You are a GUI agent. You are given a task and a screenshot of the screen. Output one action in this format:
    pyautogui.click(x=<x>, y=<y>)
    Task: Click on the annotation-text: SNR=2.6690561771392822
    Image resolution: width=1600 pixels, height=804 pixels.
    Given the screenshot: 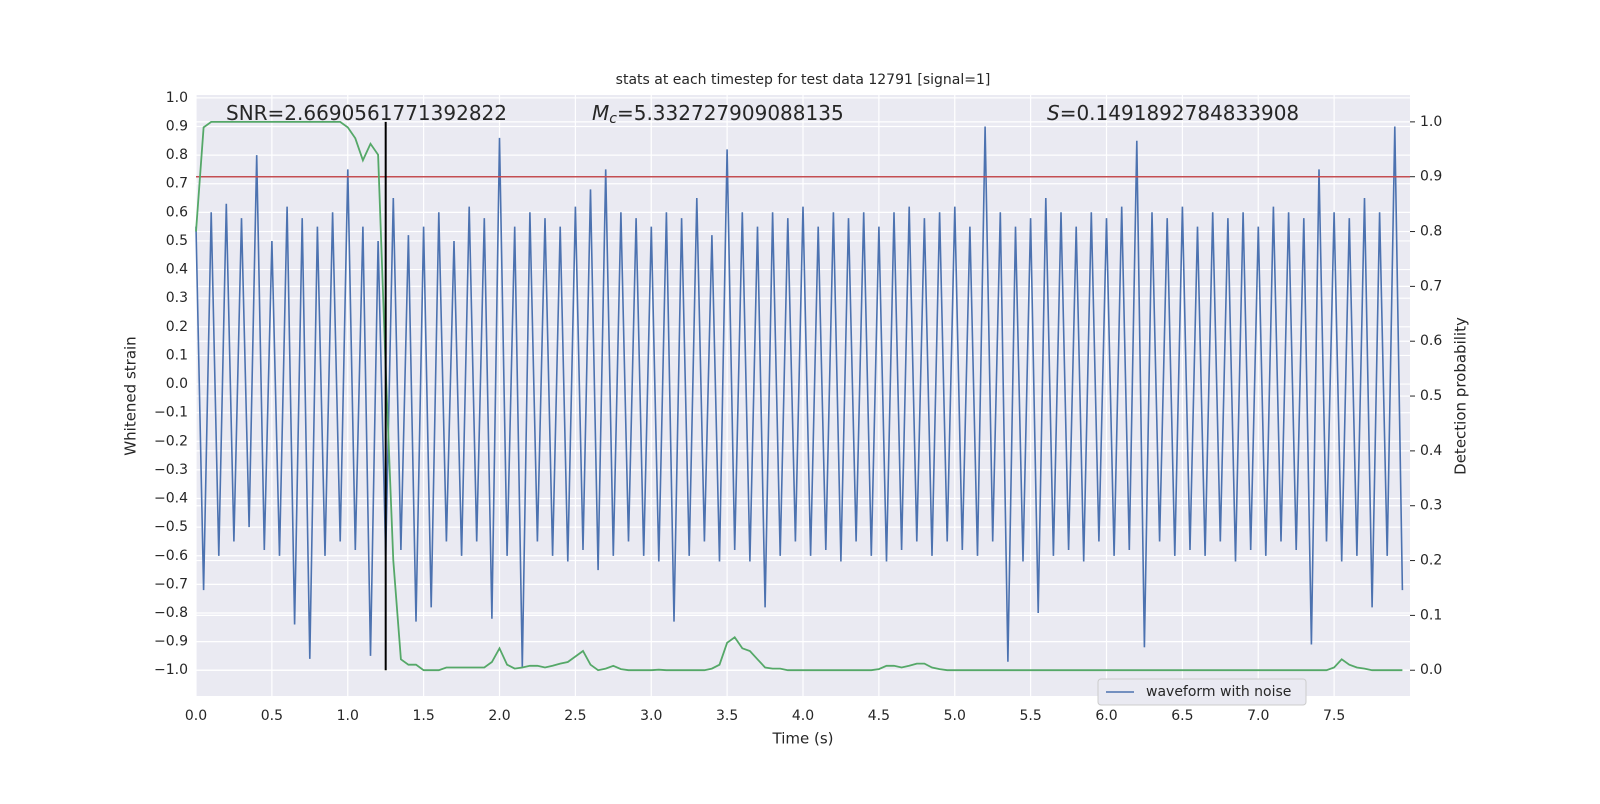 What is the action you would take?
    pyautogui.click(x=366, y=113)
    